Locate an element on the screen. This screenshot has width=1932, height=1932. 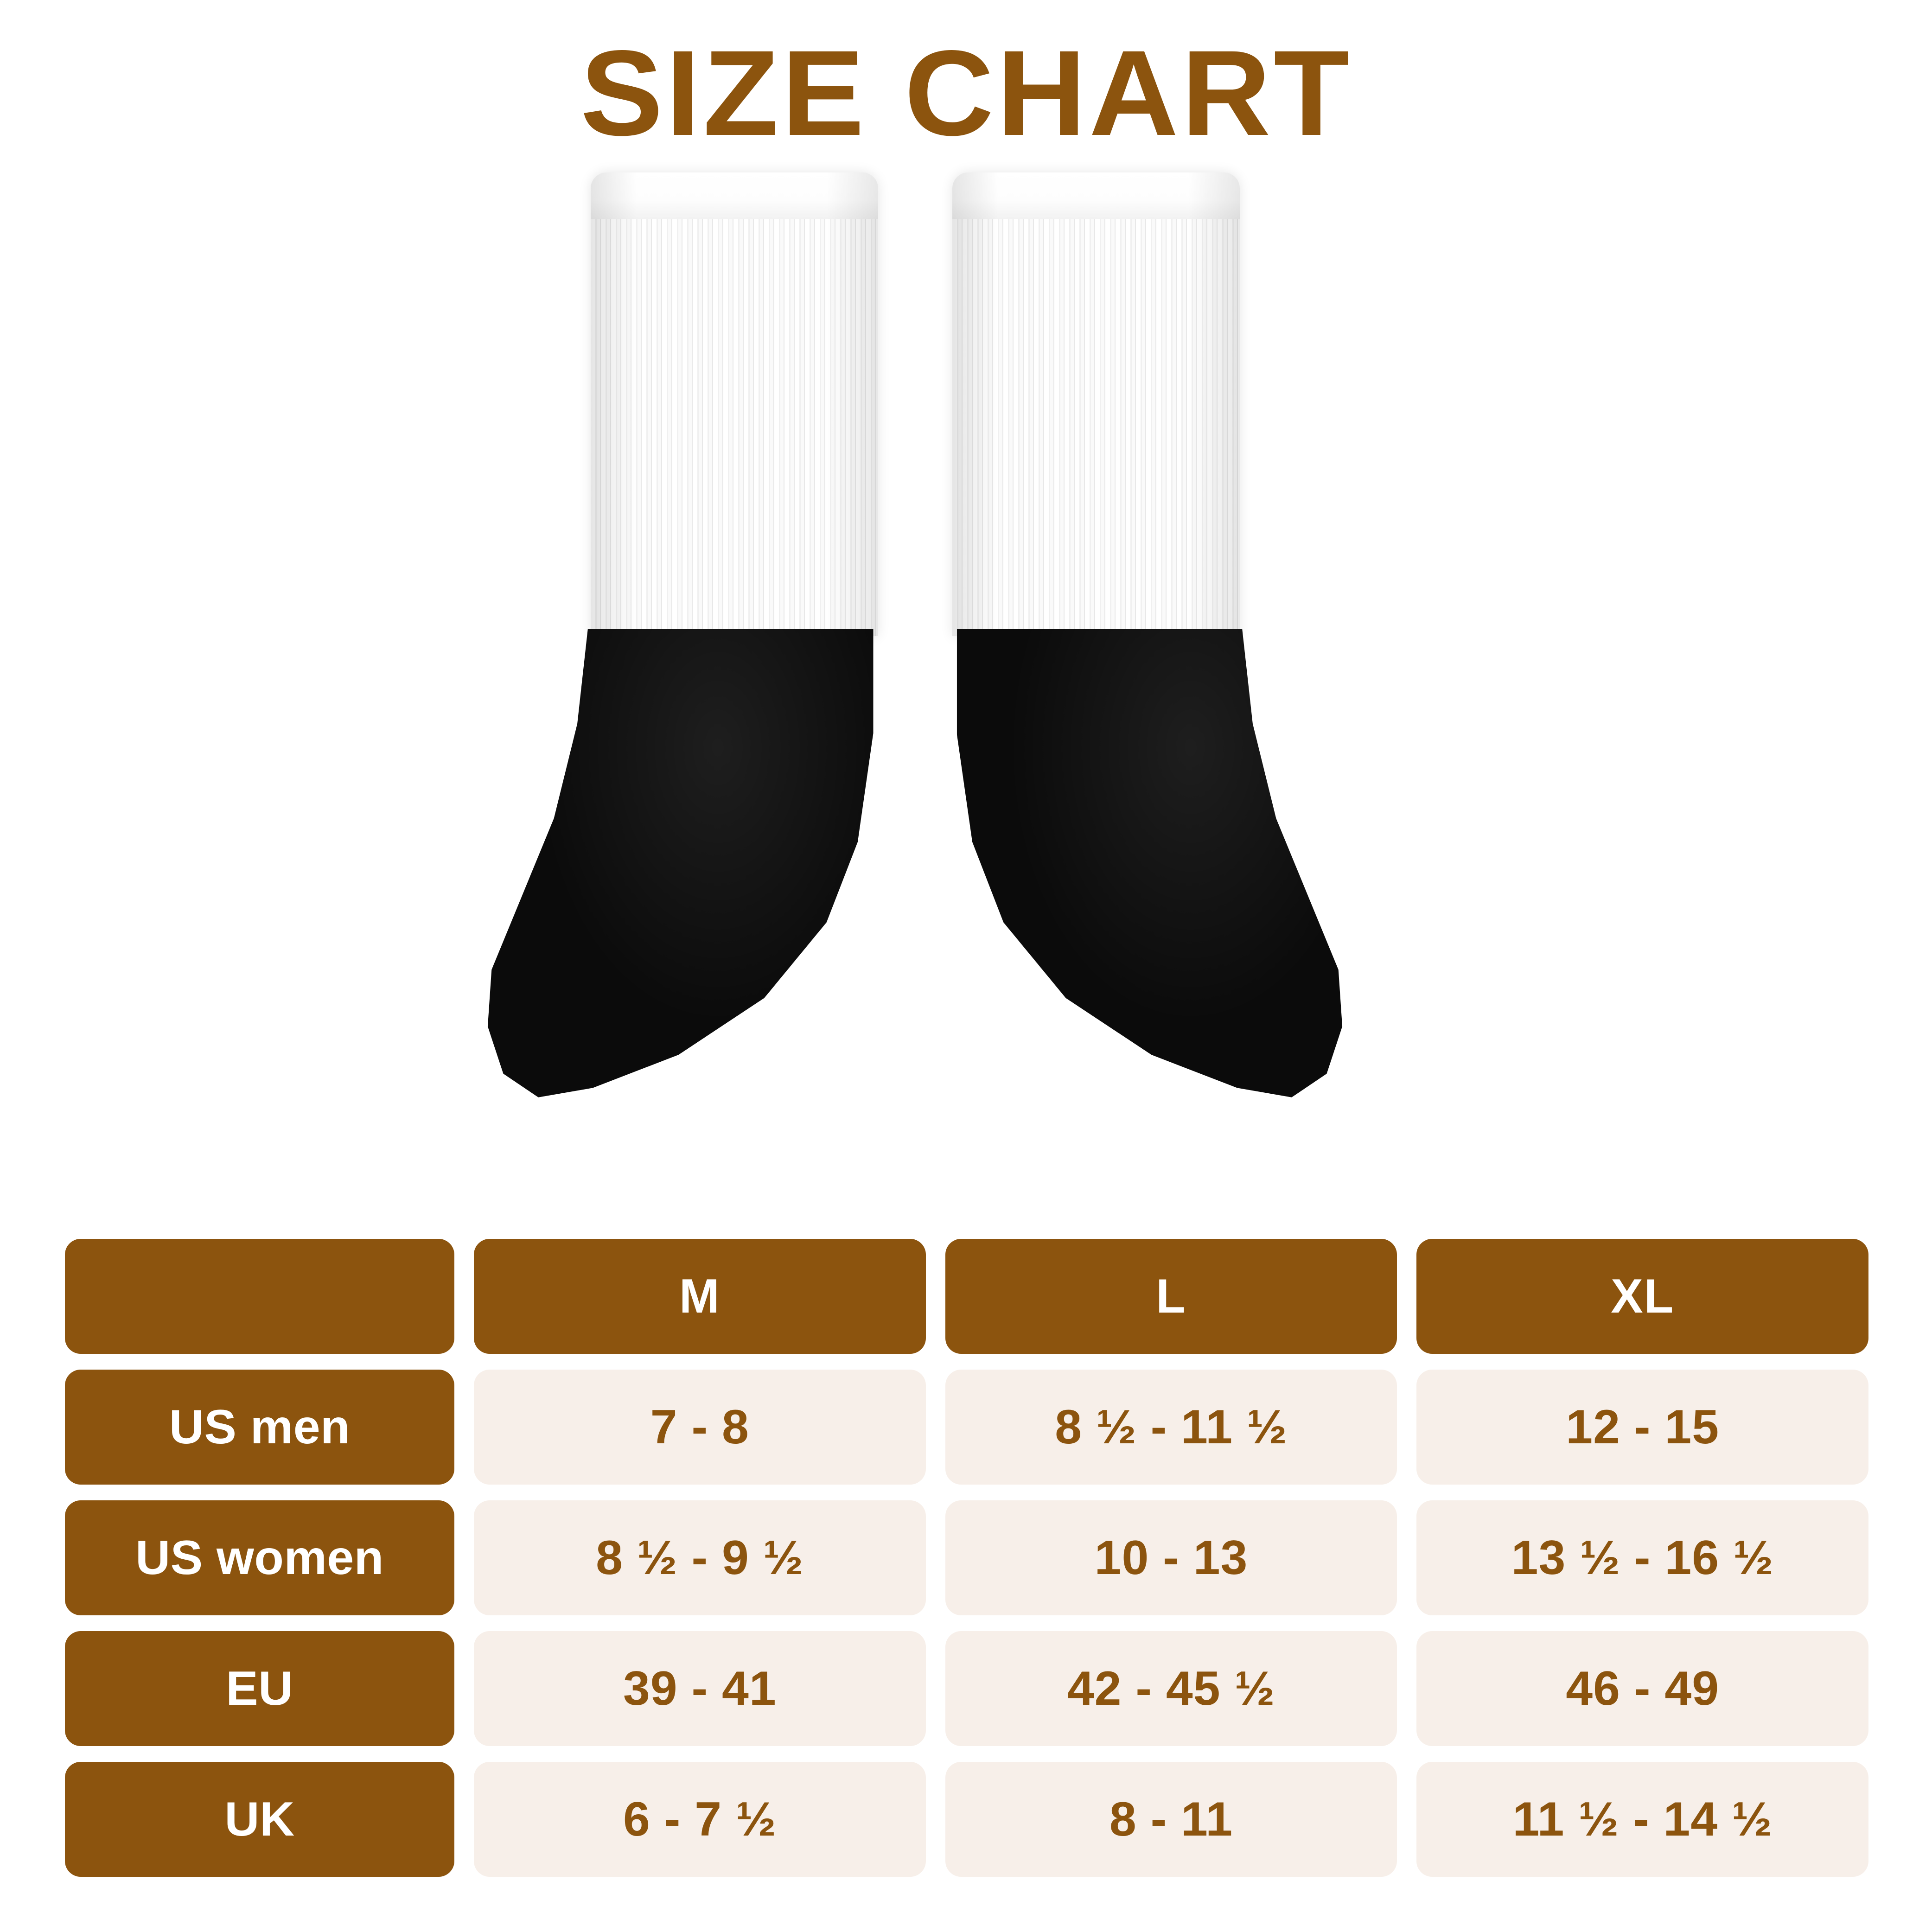
cell-eu-l: 42 - 45 ½ is located at coordinates (1171, 1688).